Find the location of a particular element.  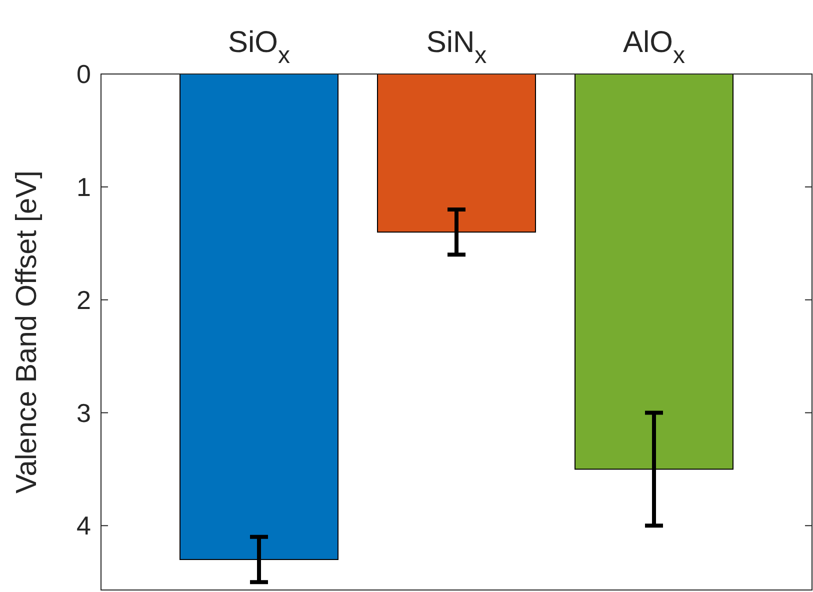

x-tick-label: SiN$_{x}$ is located at coordinates (456, 47).